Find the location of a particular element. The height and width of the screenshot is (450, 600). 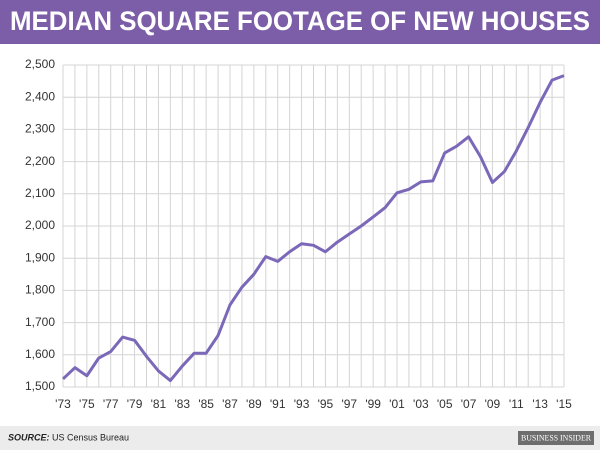

y-tick-label: 2,300 is located at coordinates (40, 129).